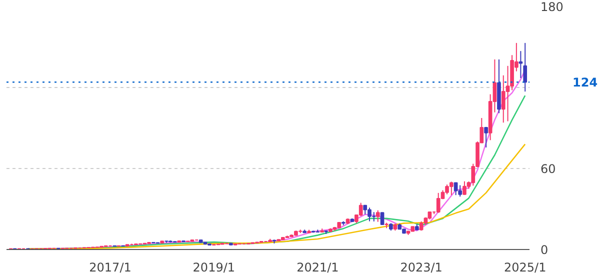  I want to click on y-tick-label: 0, so click(544, 250).